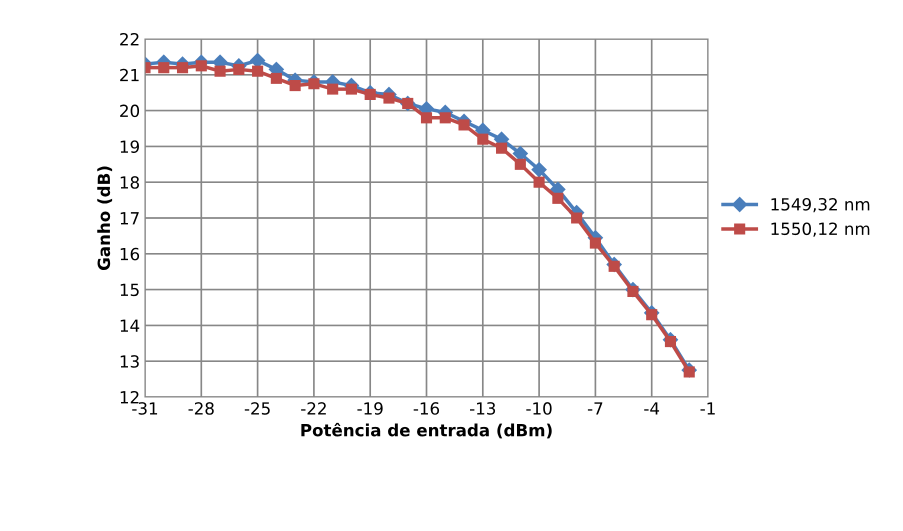 This screenshot has width=903, height=531. What do you see at coordinates (201, 408) in the screenshot?
I see `x-tick-label: -28` at bounding box center [201, 408].